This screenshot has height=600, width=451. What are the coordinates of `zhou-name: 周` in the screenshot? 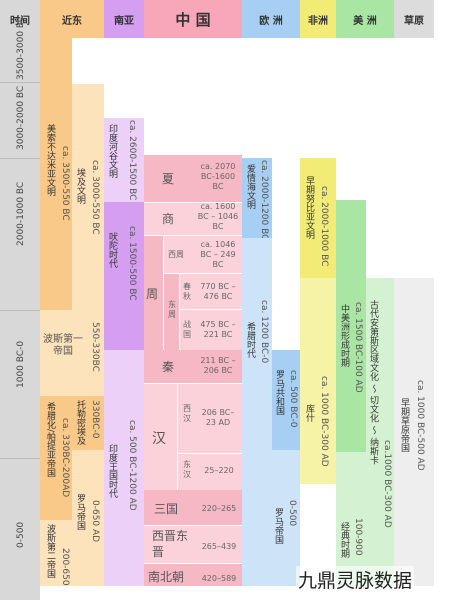 It's located at (152, 294).